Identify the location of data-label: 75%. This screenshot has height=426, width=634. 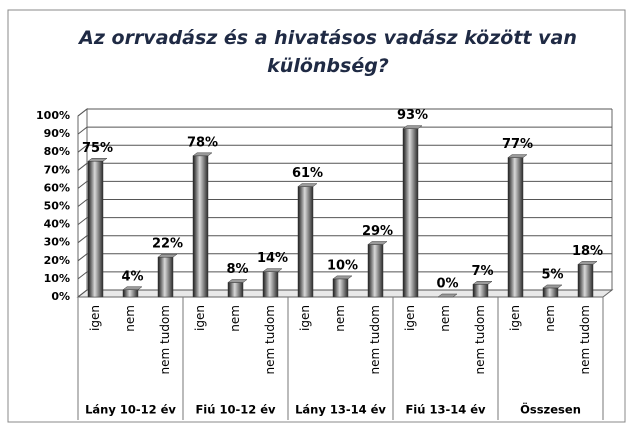
(97, 148).